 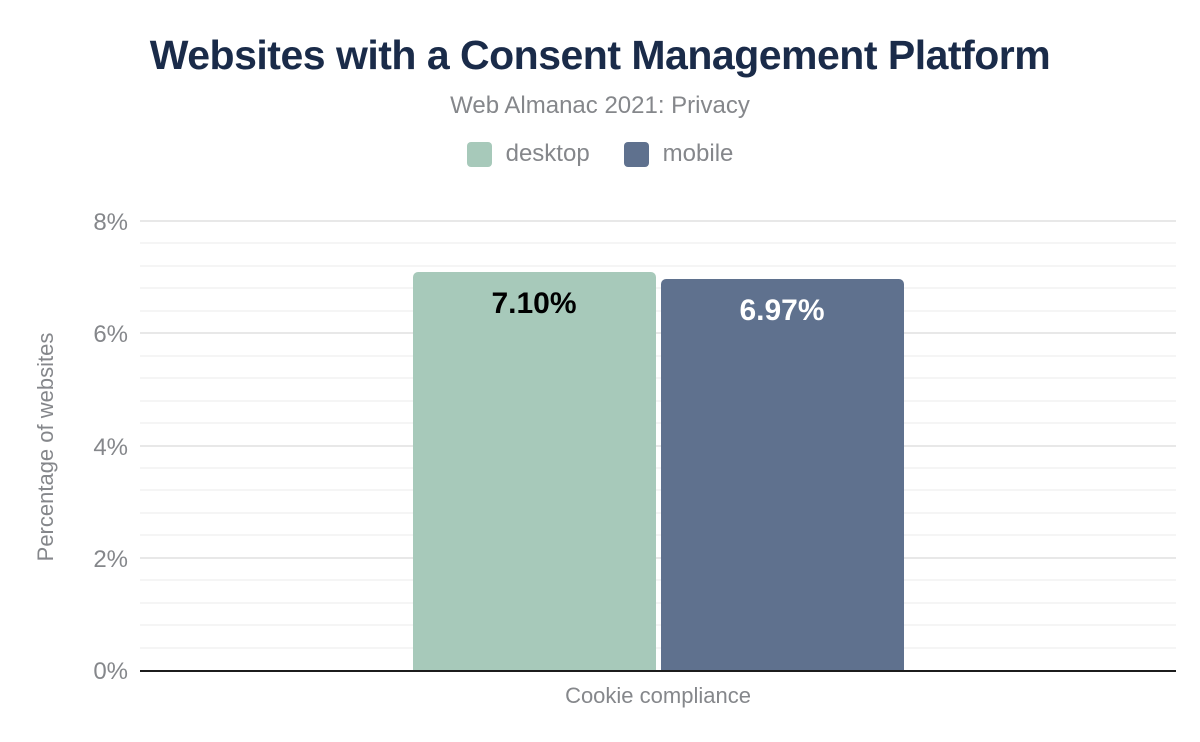 What do you see at coordinates (110, 447) in the screenshot?
I see `y-axis-tick-label: 4%` at bounding box center [110, 447].